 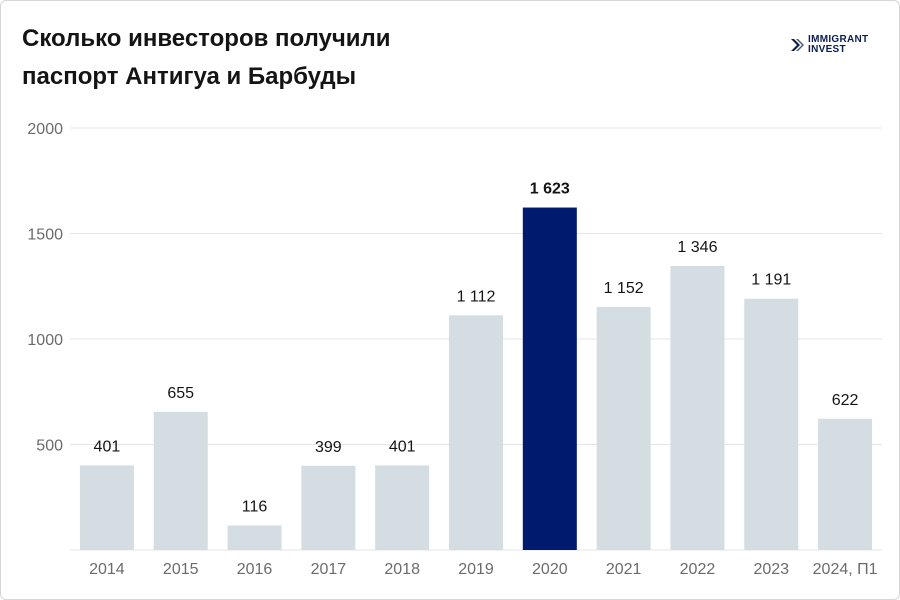 I want to click on bar-2019, so click(x=476, y=432).